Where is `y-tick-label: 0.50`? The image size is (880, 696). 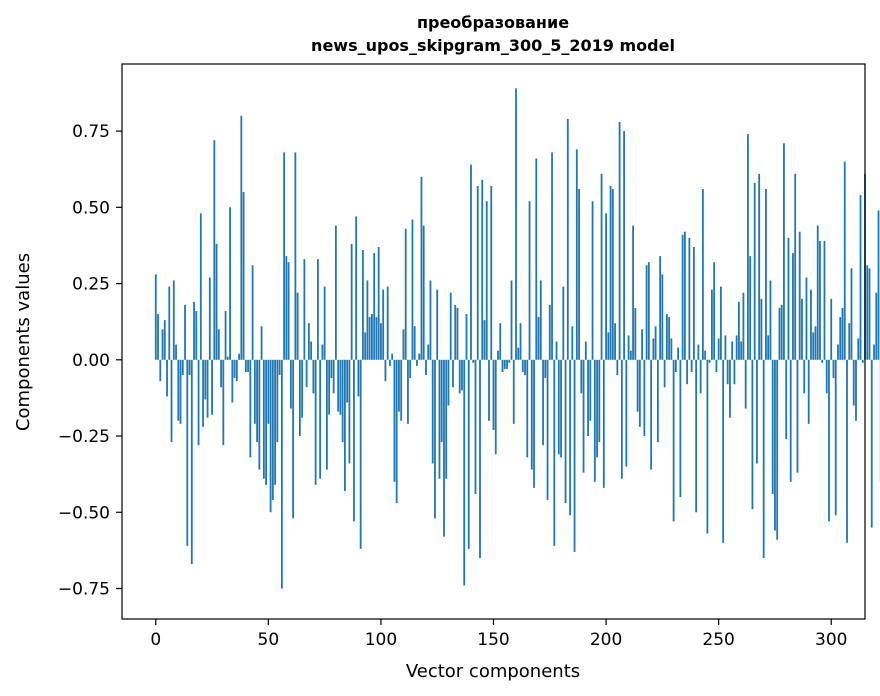
y-tick-label: 0.50 is located at coordinates (91, 208).